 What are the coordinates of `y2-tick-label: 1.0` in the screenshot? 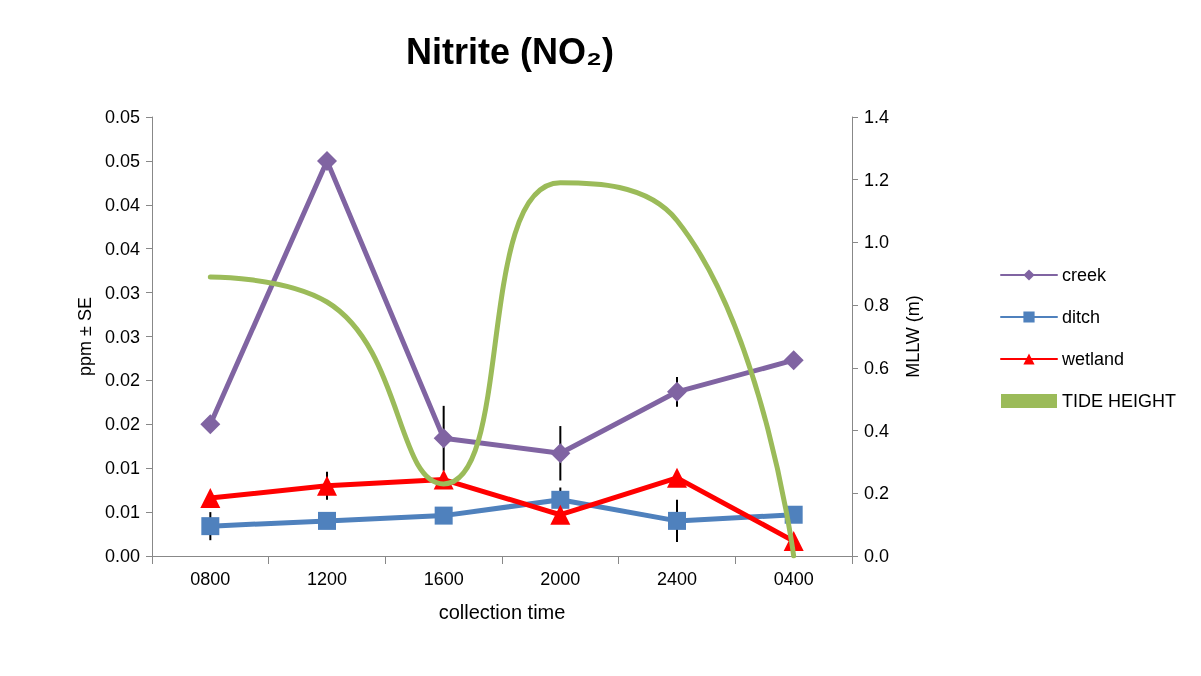 It's located at (877, 242).